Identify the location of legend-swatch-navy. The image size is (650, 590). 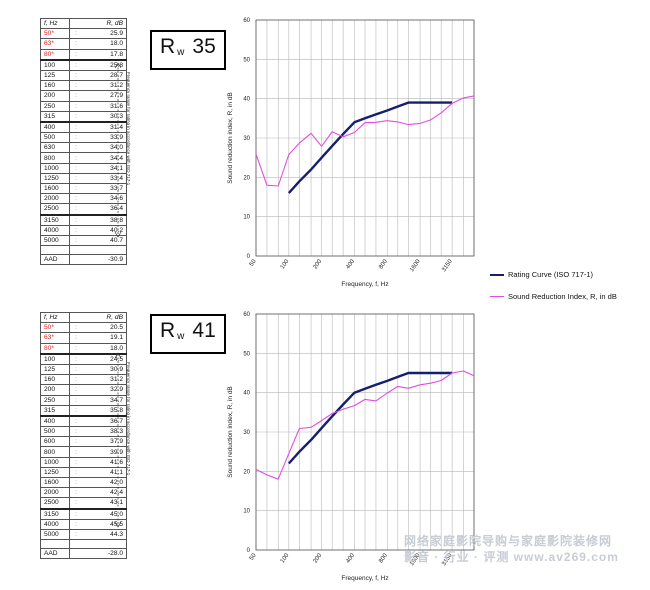
(497, 274).